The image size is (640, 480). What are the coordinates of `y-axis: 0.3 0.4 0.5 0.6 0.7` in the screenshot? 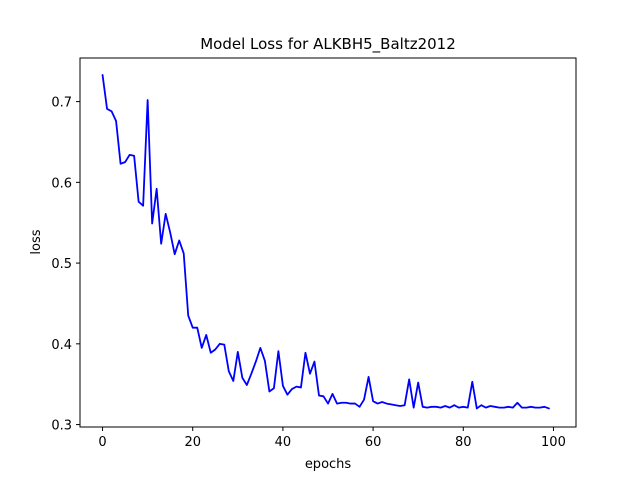 It's located at (65, 265).